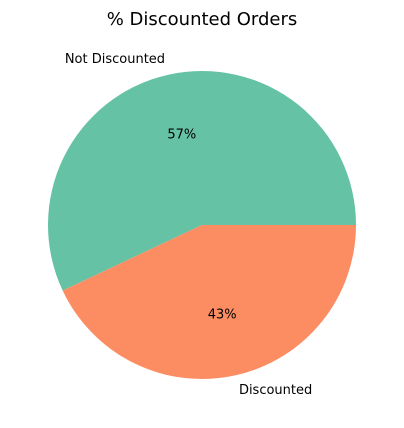 The height and width of the screenshot is (428, 404). What do you see at coordinates (275, 390) in the screenshot?
I see `slice-label-discounted: Discounted` at bounding box center [275, 390].